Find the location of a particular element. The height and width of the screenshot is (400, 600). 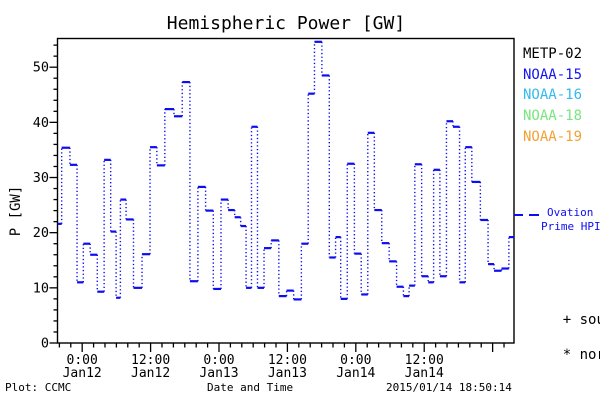

y-axis-label: P [GW] is located at coordinates (16, 211).